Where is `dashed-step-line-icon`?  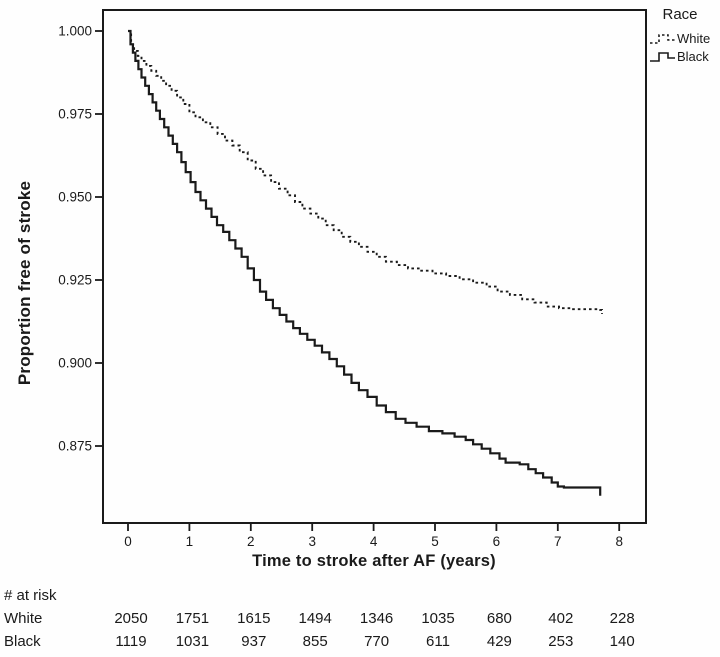 dashed-step-line-icon is located at coordinates (662, 39).